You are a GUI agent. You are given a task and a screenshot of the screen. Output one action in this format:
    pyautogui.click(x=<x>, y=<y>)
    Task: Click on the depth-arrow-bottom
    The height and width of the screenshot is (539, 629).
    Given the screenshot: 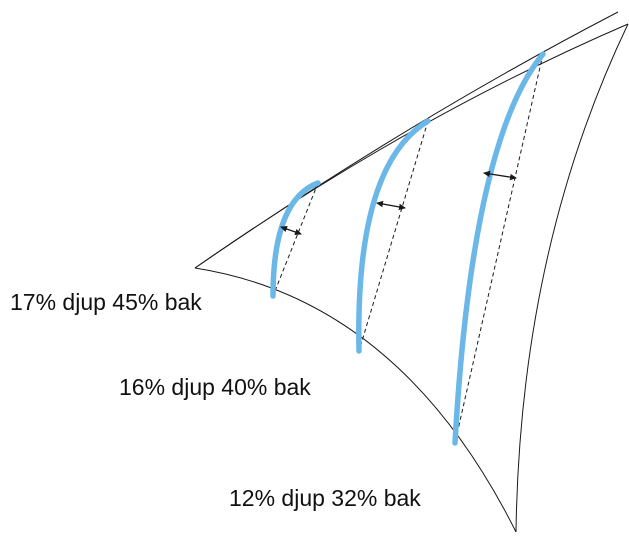 What is the action you would take?
    pyautogui.click(x=500, y=175)
    